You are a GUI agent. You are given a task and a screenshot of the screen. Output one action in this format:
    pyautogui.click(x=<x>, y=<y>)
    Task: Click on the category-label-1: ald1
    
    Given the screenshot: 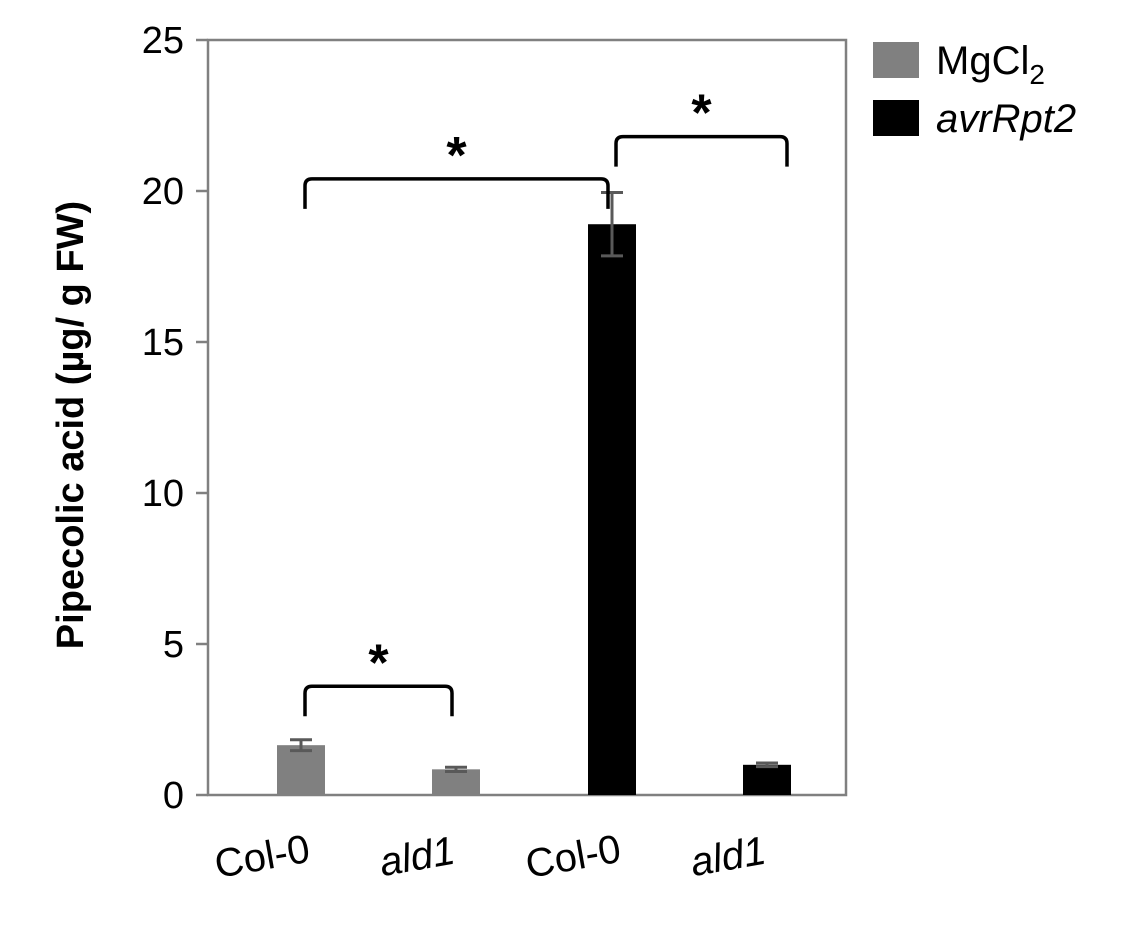 What is the action you would take?
    pyautogui.click(x=417, y=857)
    